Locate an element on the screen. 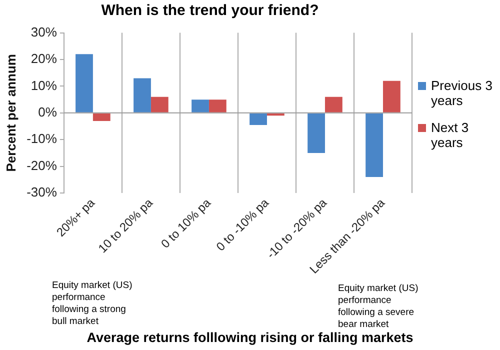 The image size is (500, 350). y-tick-label: 30% is located at coordinates (44, 32).